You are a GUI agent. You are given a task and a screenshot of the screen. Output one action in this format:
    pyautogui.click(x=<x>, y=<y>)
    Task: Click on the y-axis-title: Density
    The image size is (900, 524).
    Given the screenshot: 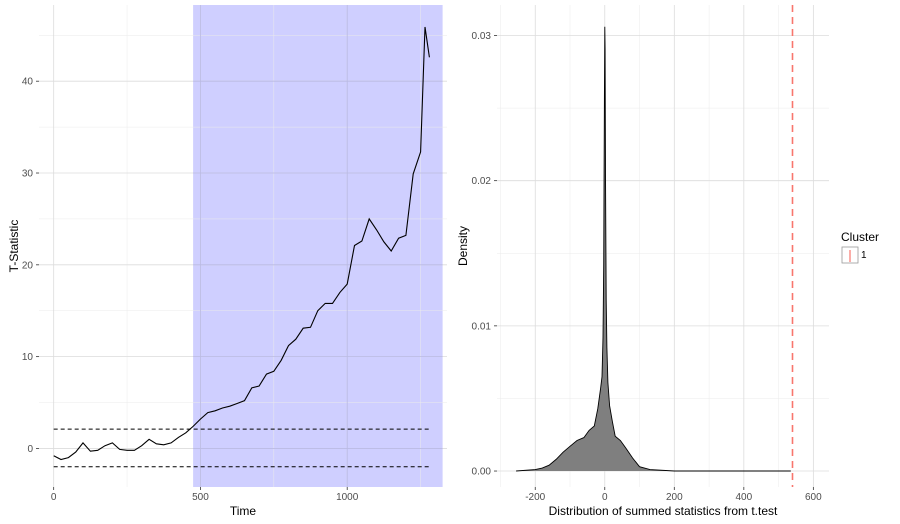 What is the action you would take?
    pyautogui.click(x=463, y=246)
    